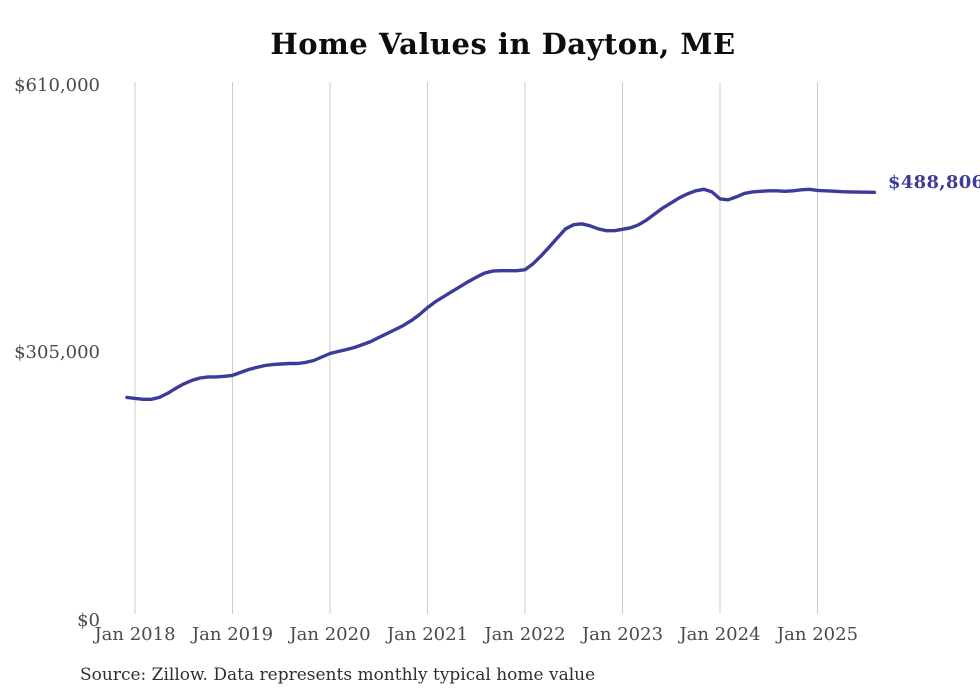  I want to click on x-tick-label: Jan 2020, so click(328, 634).